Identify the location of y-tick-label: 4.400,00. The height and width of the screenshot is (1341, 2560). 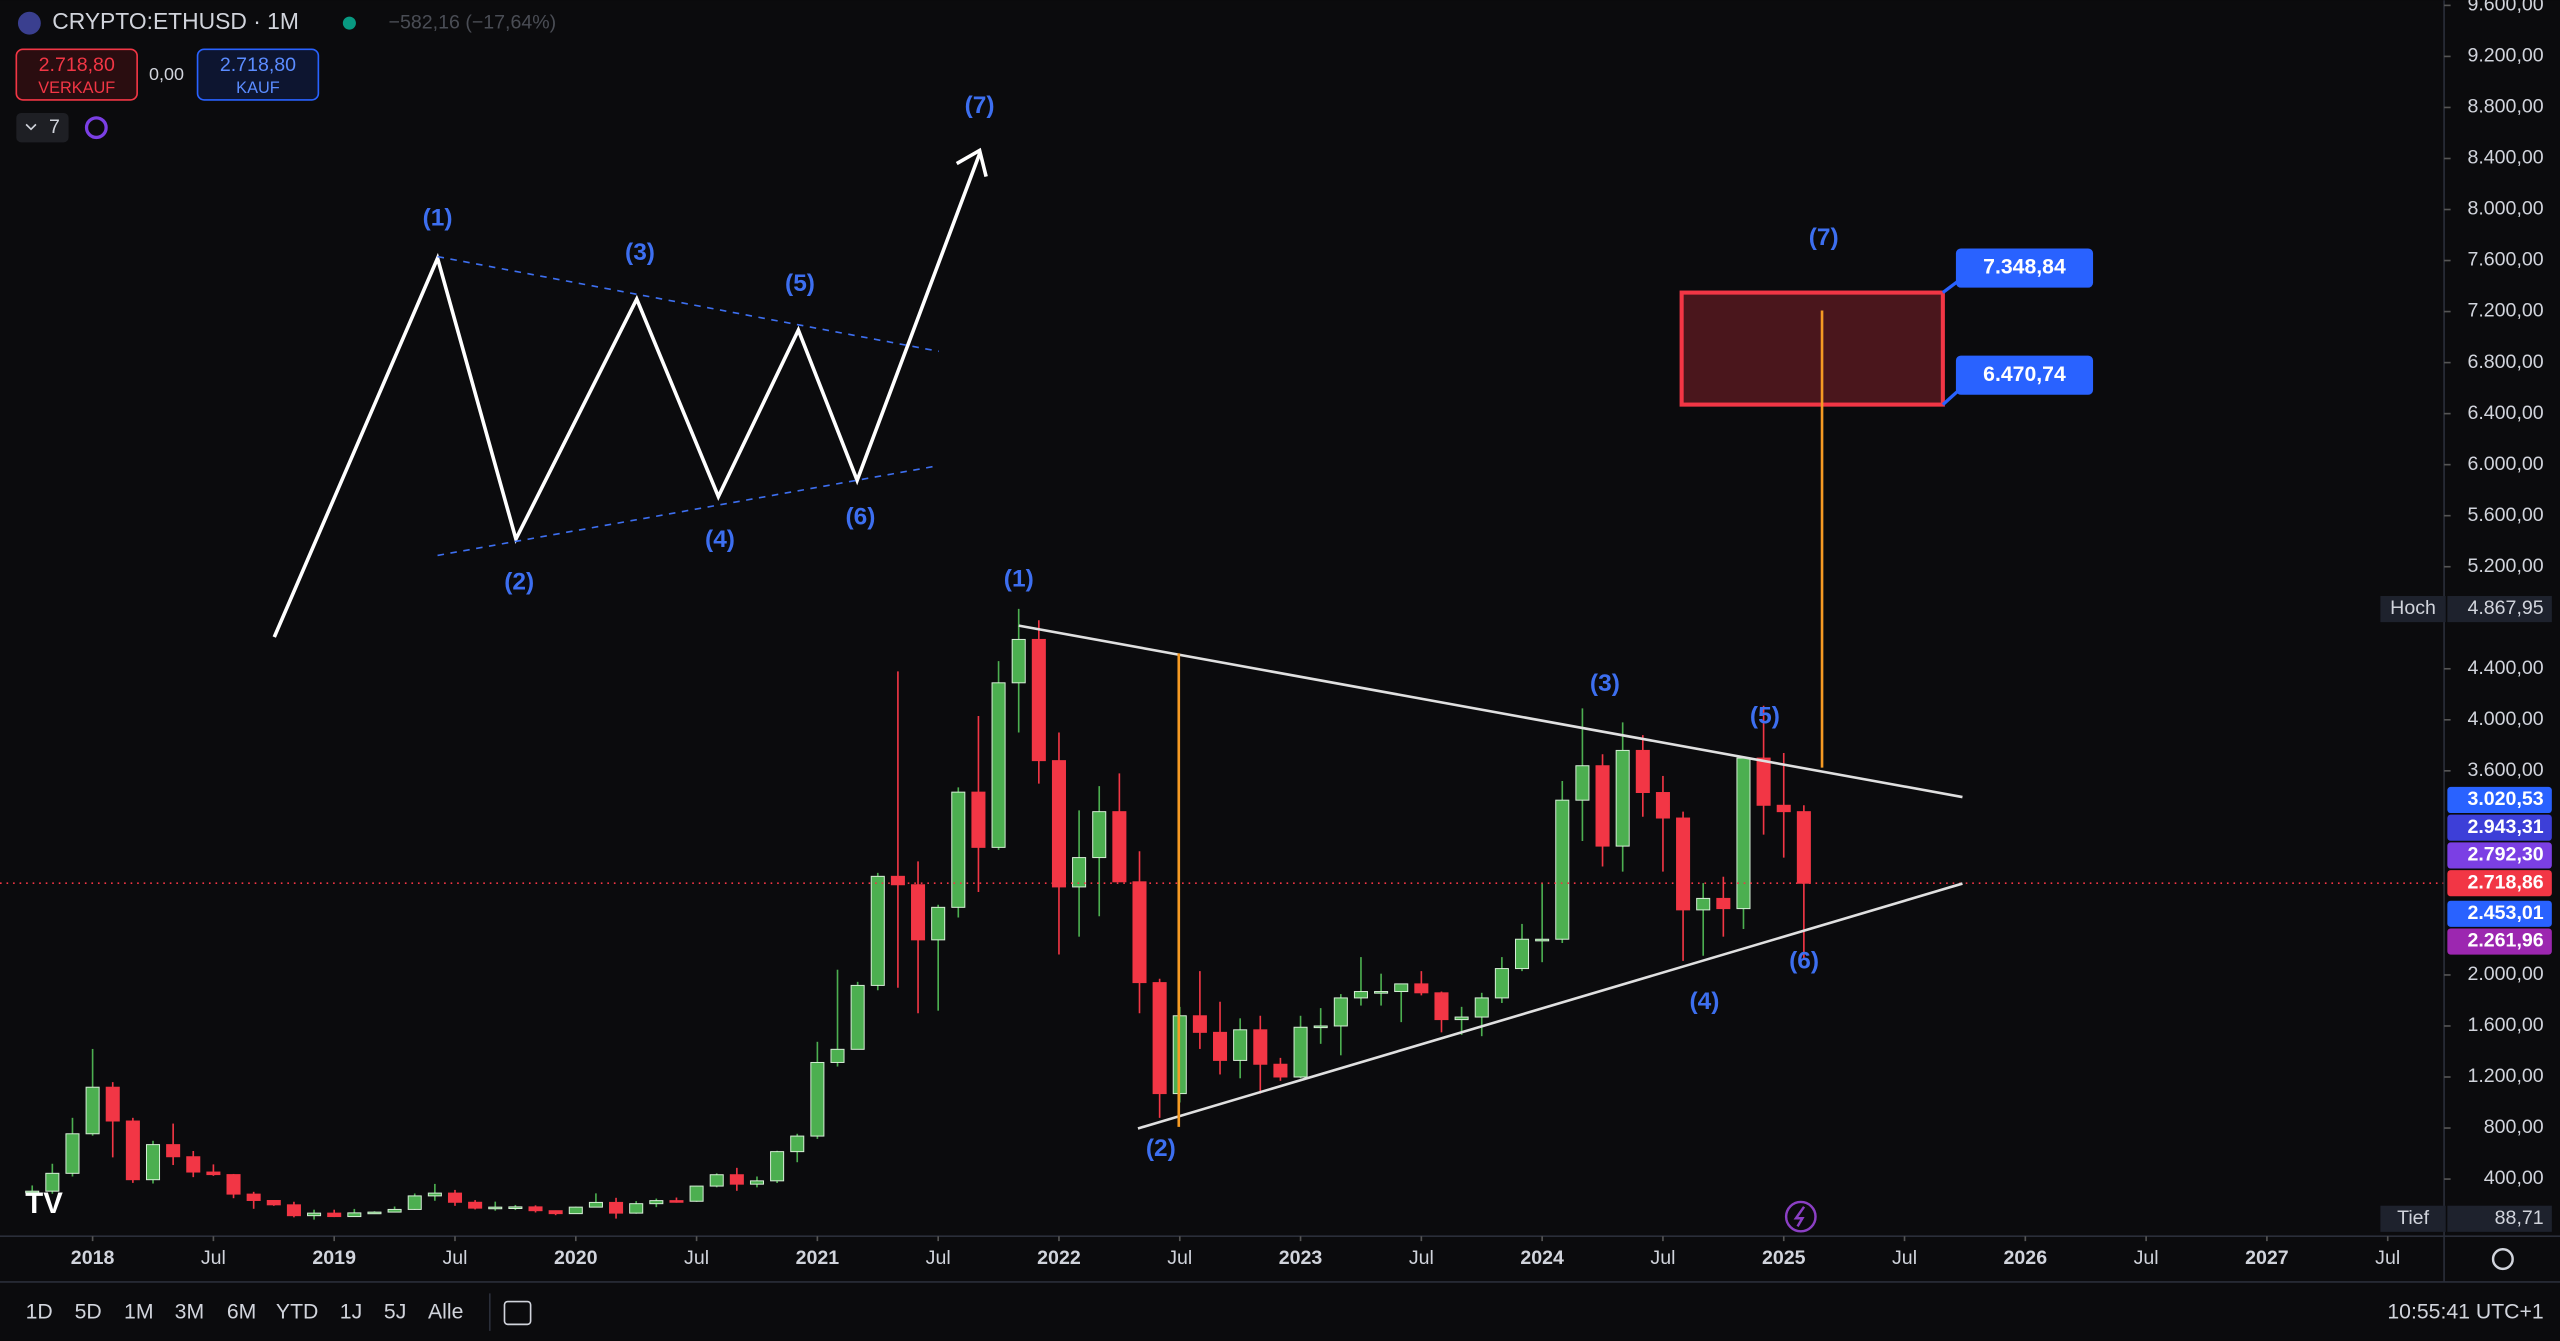
(2505, 668).